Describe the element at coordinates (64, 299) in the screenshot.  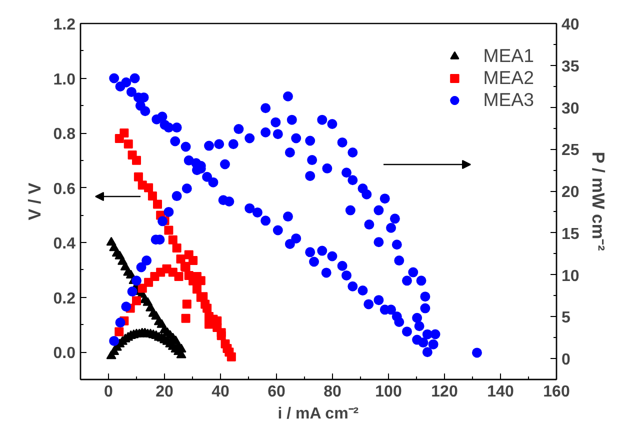
I see `y-tick-label: 0.2` at that location.